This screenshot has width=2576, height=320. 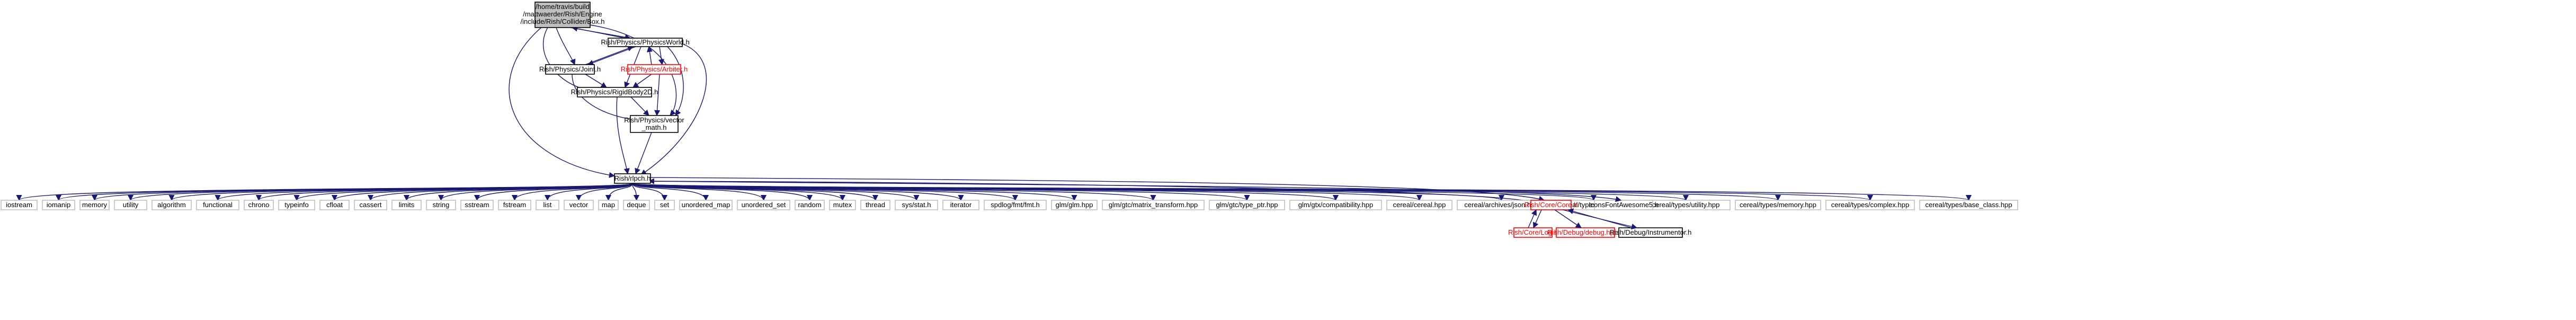 I want to click on leaf-node-label: chrono, so click(x=259, y=205).